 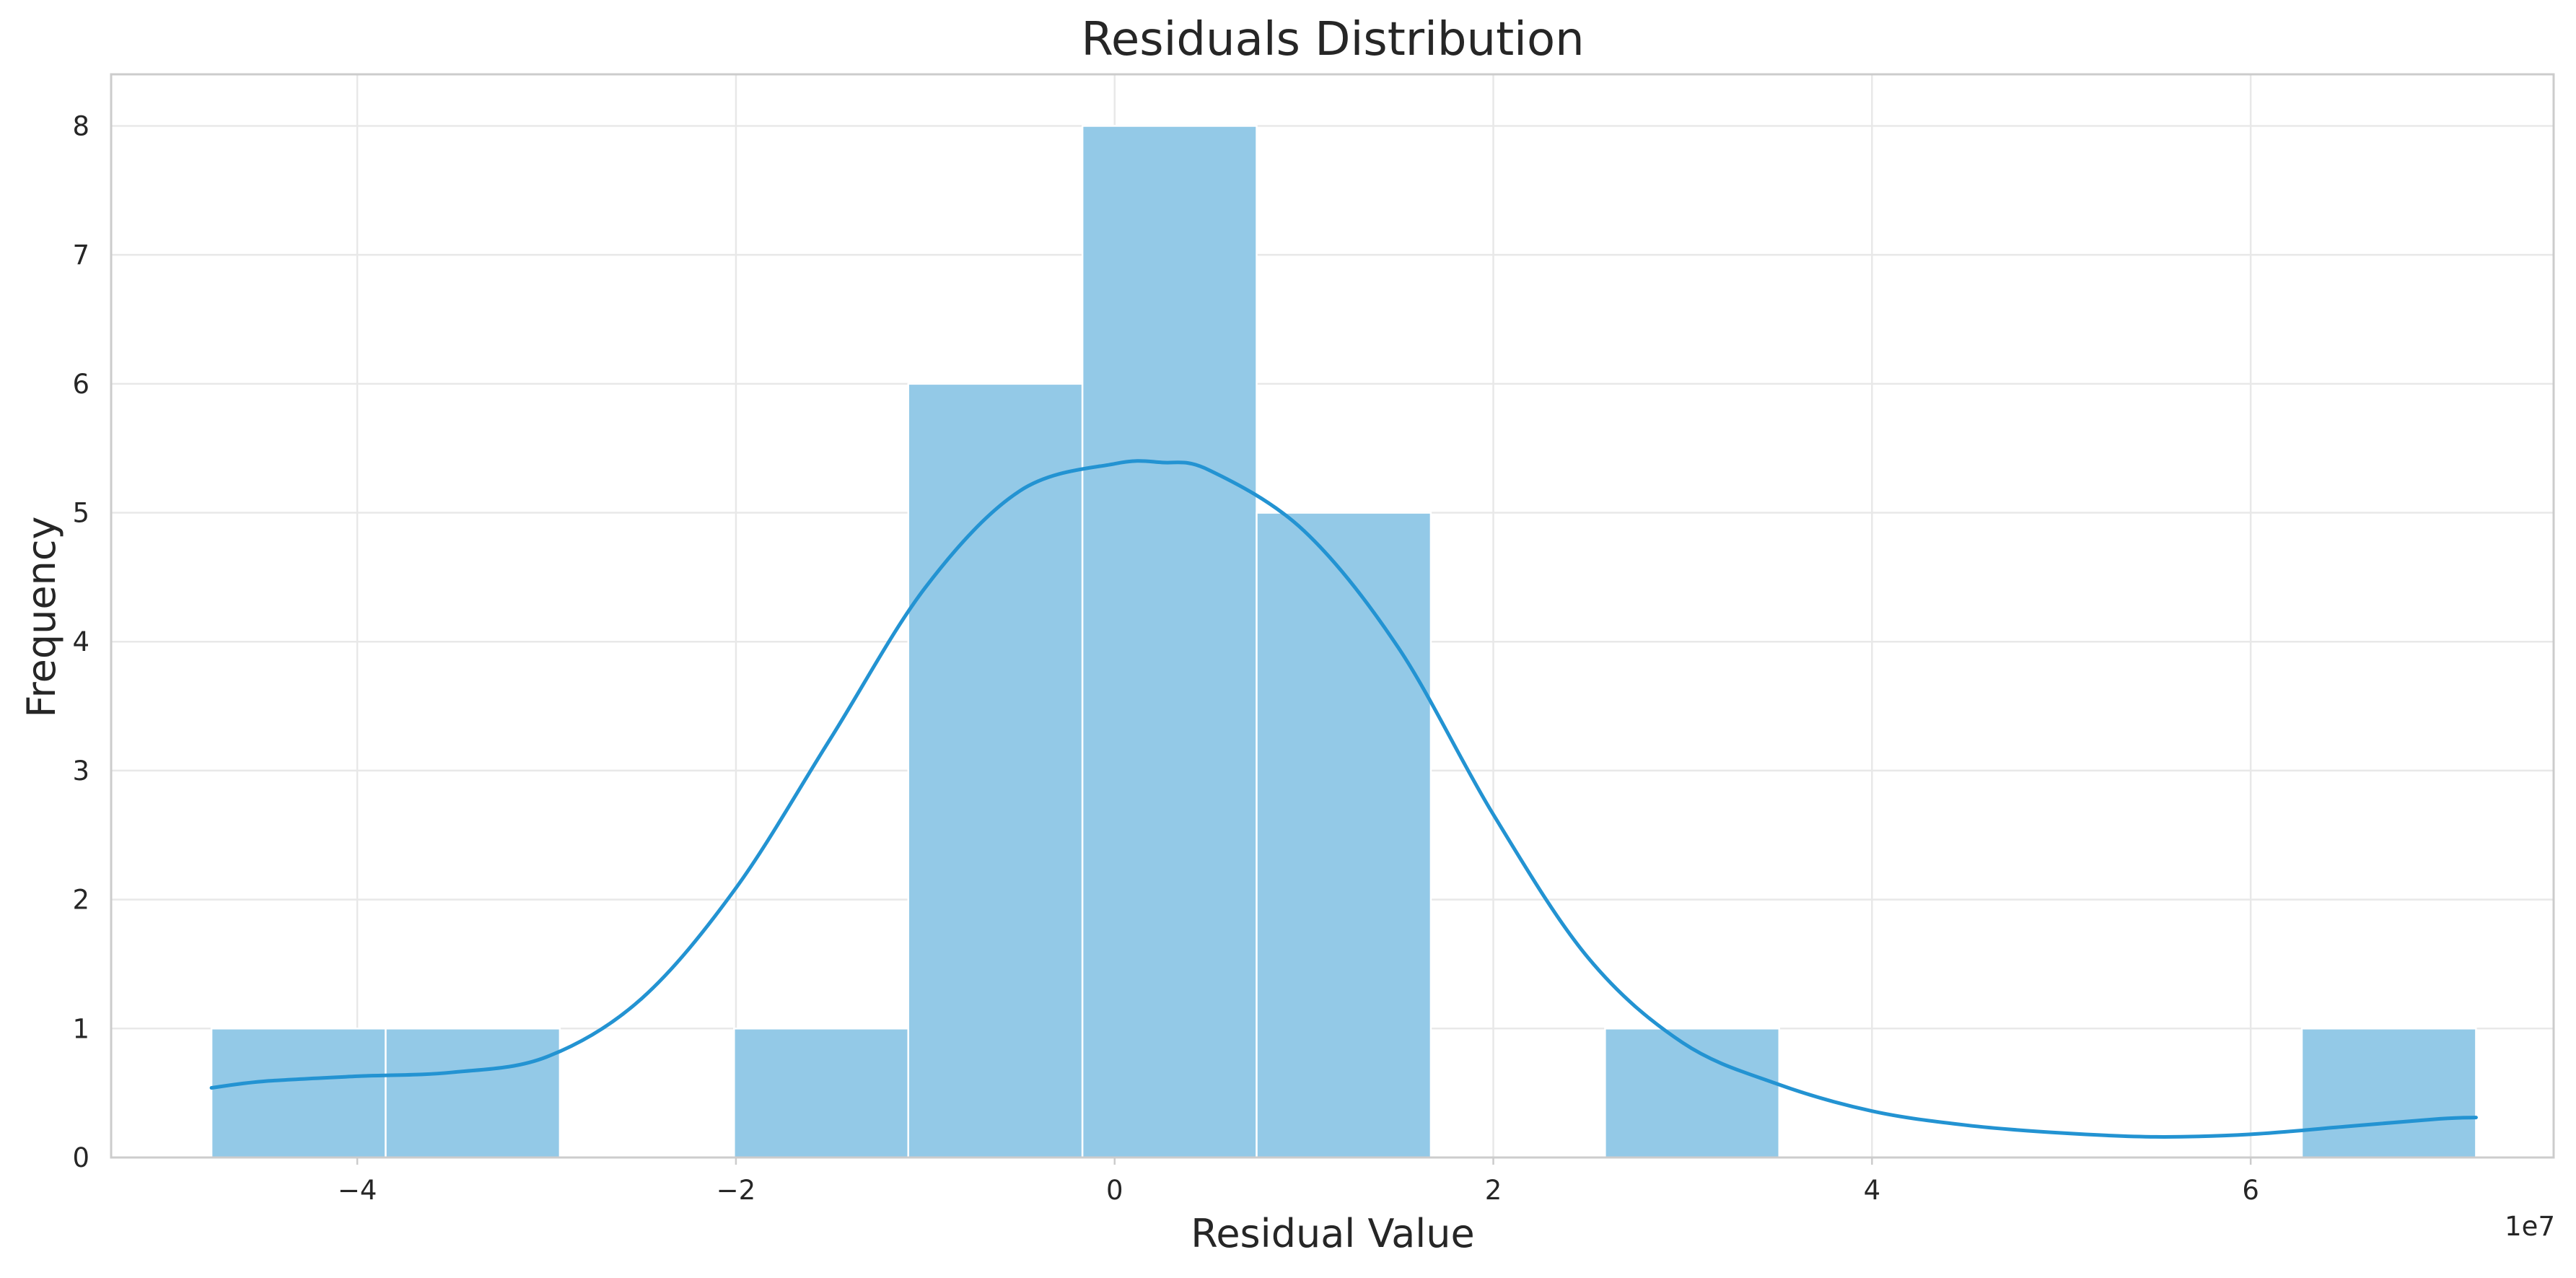 I want to click on y-tick-label: 1, so click(x=80, y=1028).